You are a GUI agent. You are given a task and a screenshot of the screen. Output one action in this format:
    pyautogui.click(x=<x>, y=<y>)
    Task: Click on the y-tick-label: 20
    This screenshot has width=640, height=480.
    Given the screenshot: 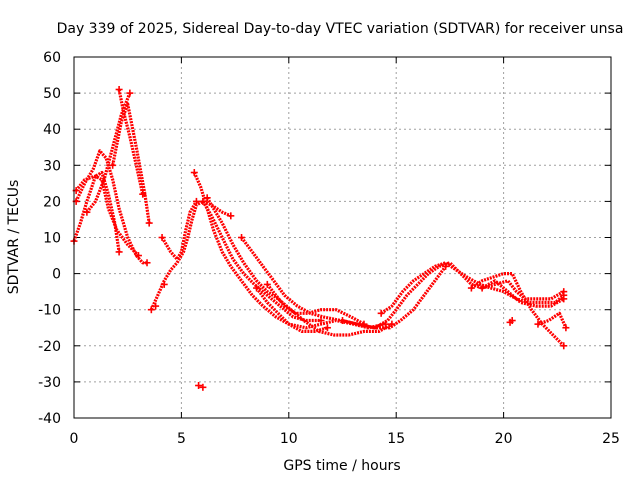 What is the action you would take?
    pyautogui.click(x=52, y=202)
    